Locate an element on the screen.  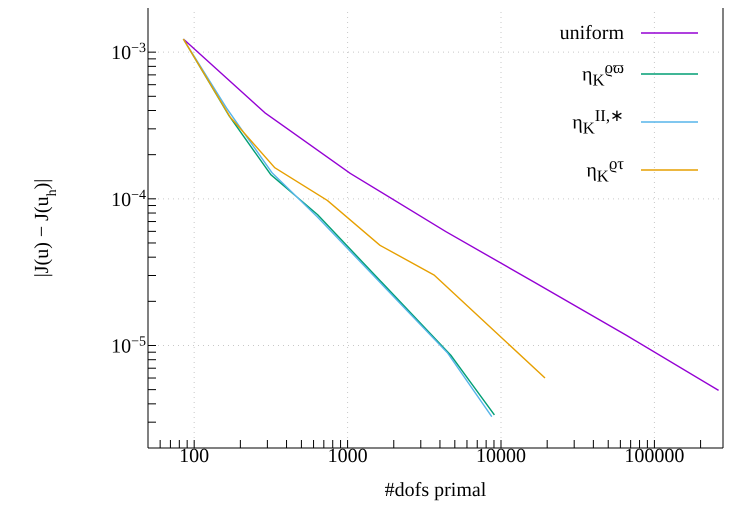
x-axis-title: #dofs primal is located at coordinates (435, 490).